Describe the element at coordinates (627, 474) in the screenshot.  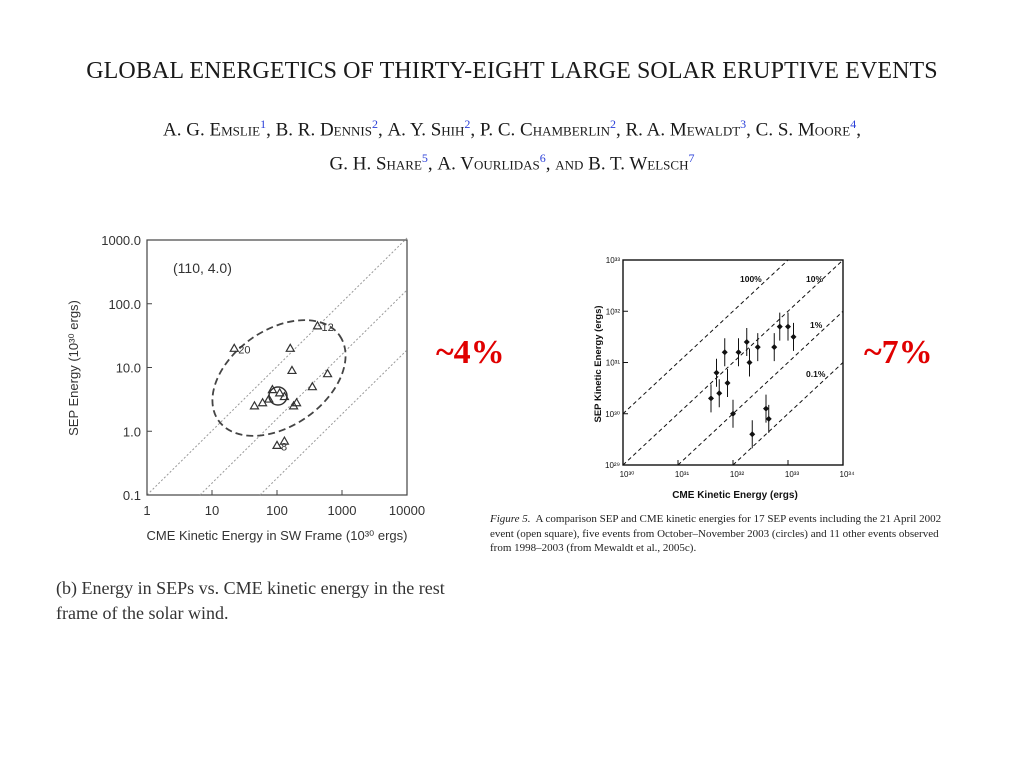
I see `right-x-tick-label: 10³⁰` at that location.